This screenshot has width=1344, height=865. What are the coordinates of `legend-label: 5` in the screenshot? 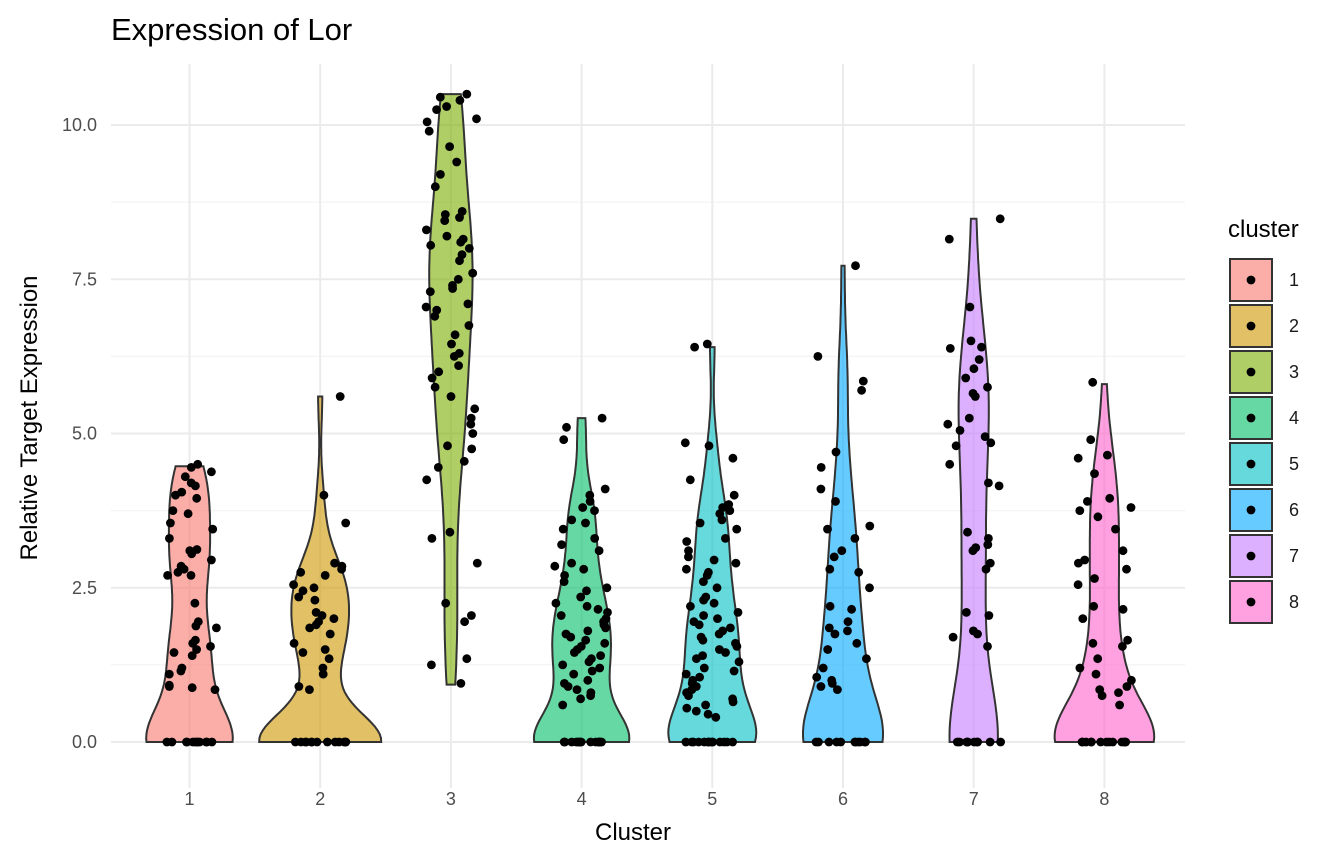 It's located at (1294, 464).